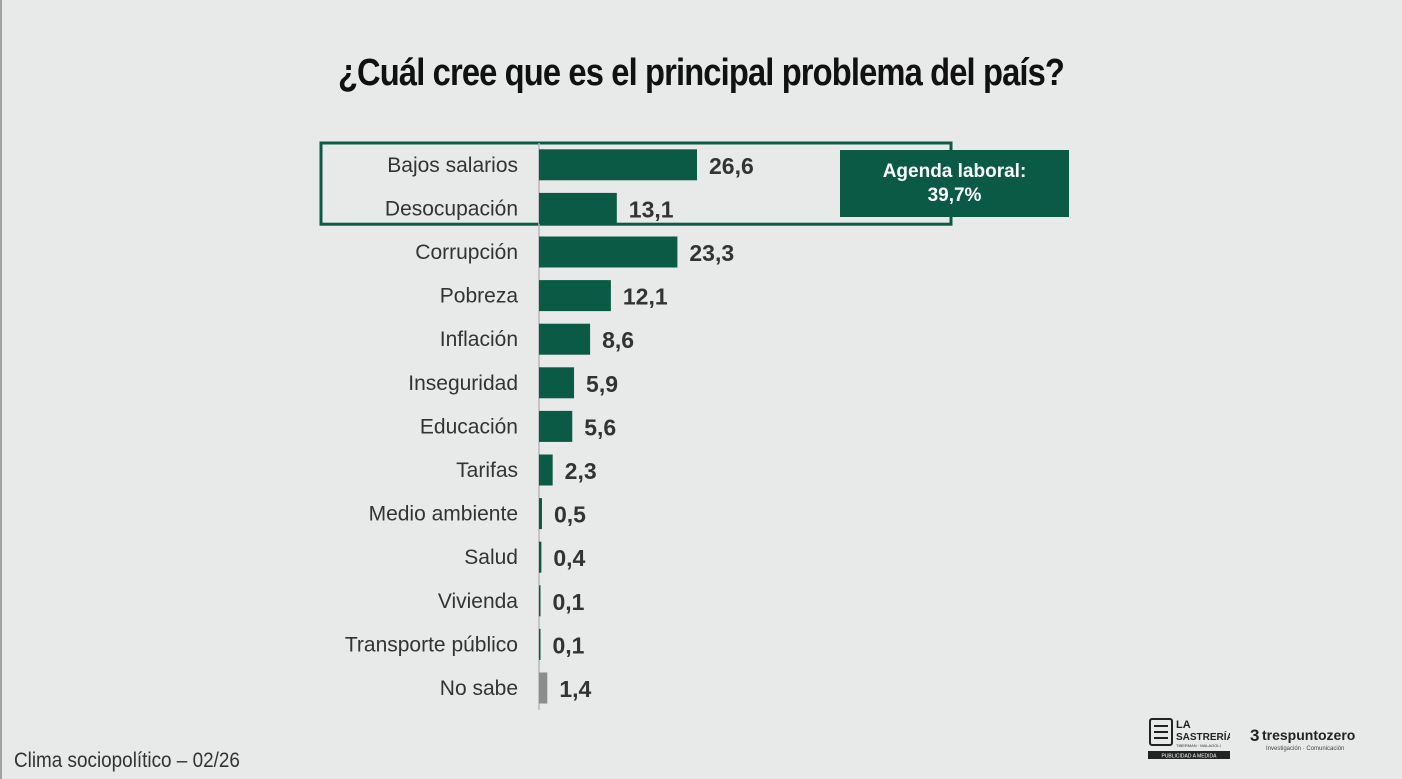 Image resolution: width=1402 pixels, height=779 pixels. Describe the element at coordinates (575, 296) in the screenshot. I see `bar-pobreza` at that location.